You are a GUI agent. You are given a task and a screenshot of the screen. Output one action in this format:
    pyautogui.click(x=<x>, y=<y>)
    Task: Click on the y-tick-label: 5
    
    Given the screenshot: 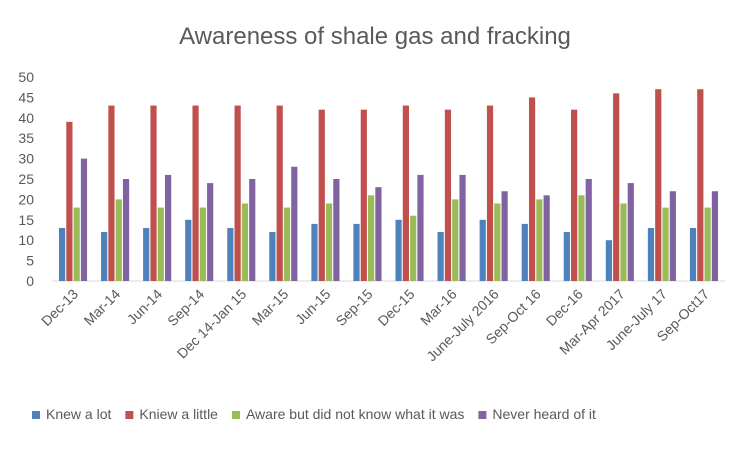 What is the action you would take?
    pyautogui.click(x=30, y=261)
    